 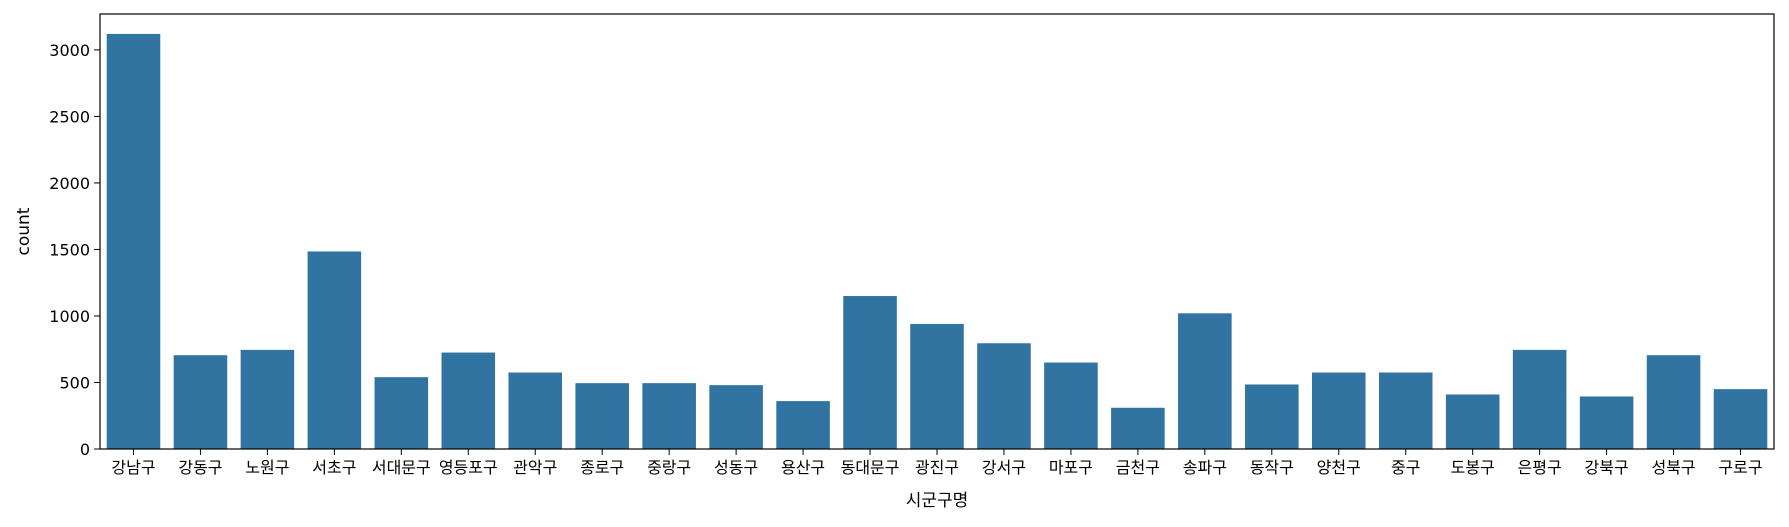 What do you see at coordinates (1473, 467) in the screenshot?
I see `x-tick-label: 도봉구` at bounding box center [1473, 467].